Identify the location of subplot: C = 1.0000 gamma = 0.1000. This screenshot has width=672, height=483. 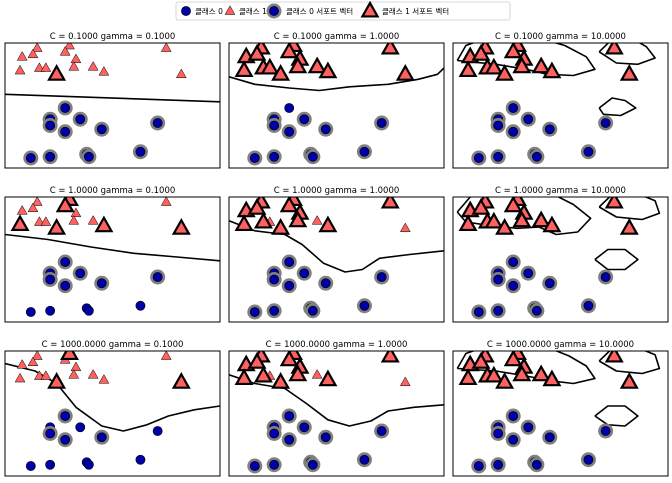
(112, 254).